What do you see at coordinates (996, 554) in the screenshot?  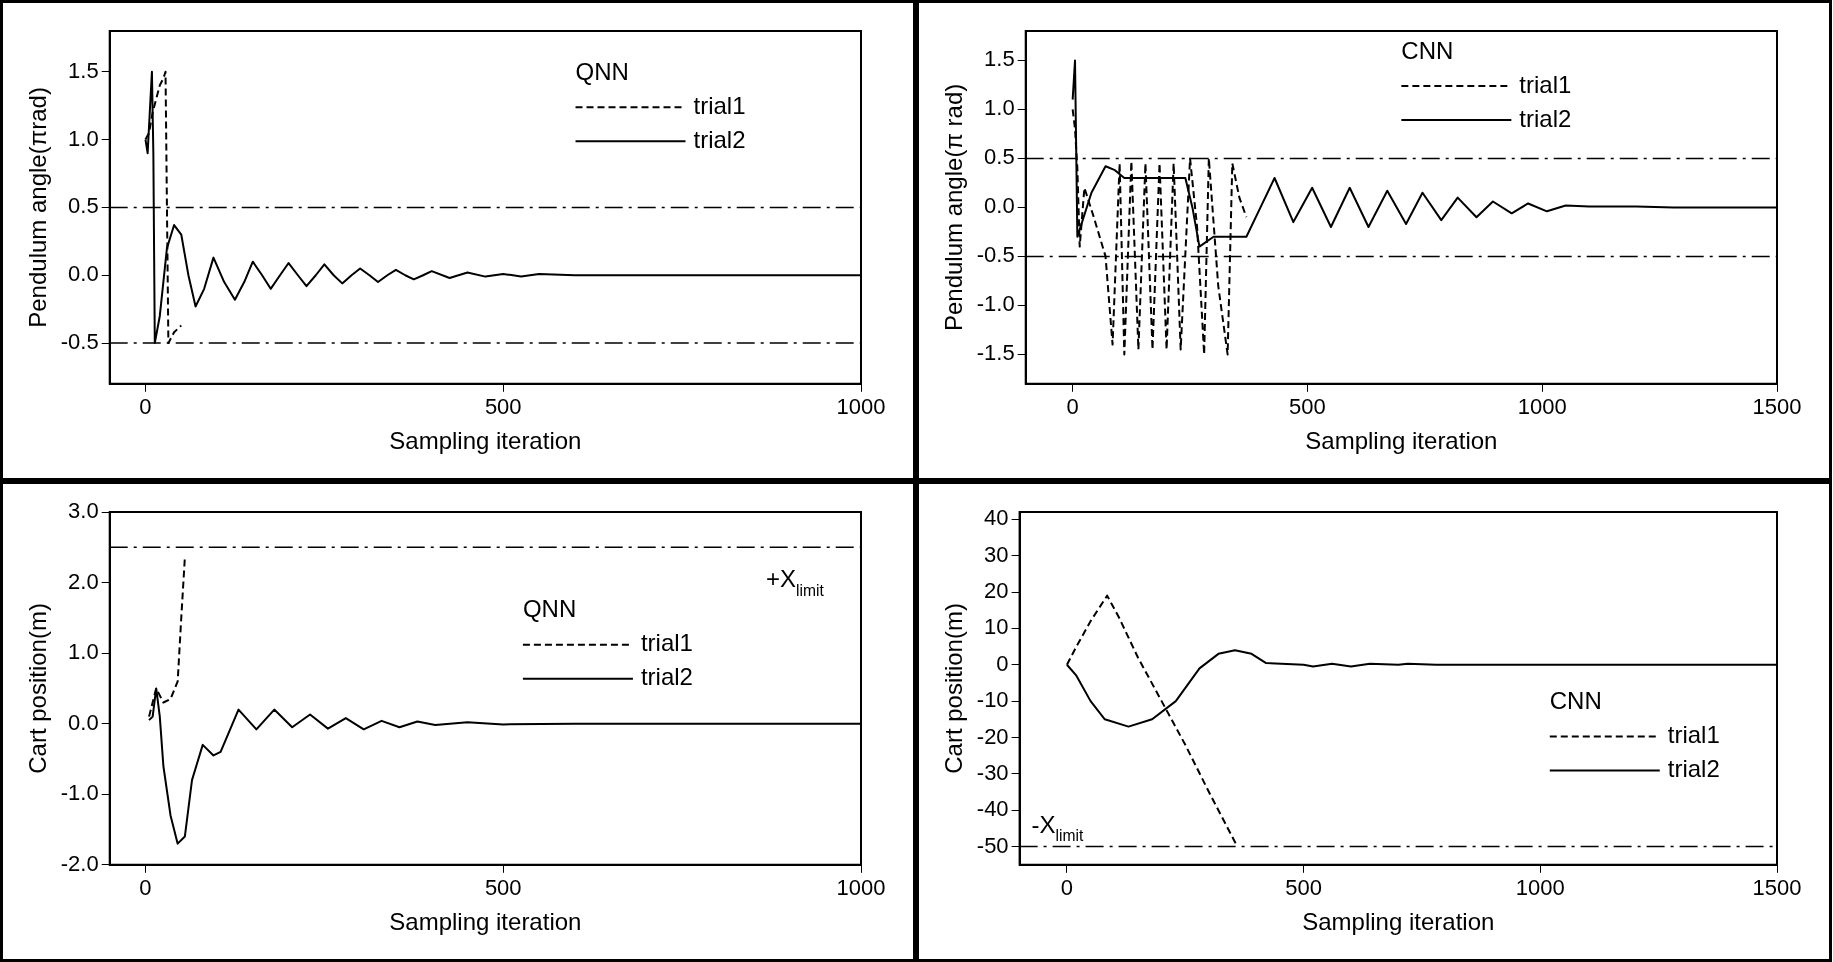 I see `y-tick-label: 30` at bounding box center [996, 554].